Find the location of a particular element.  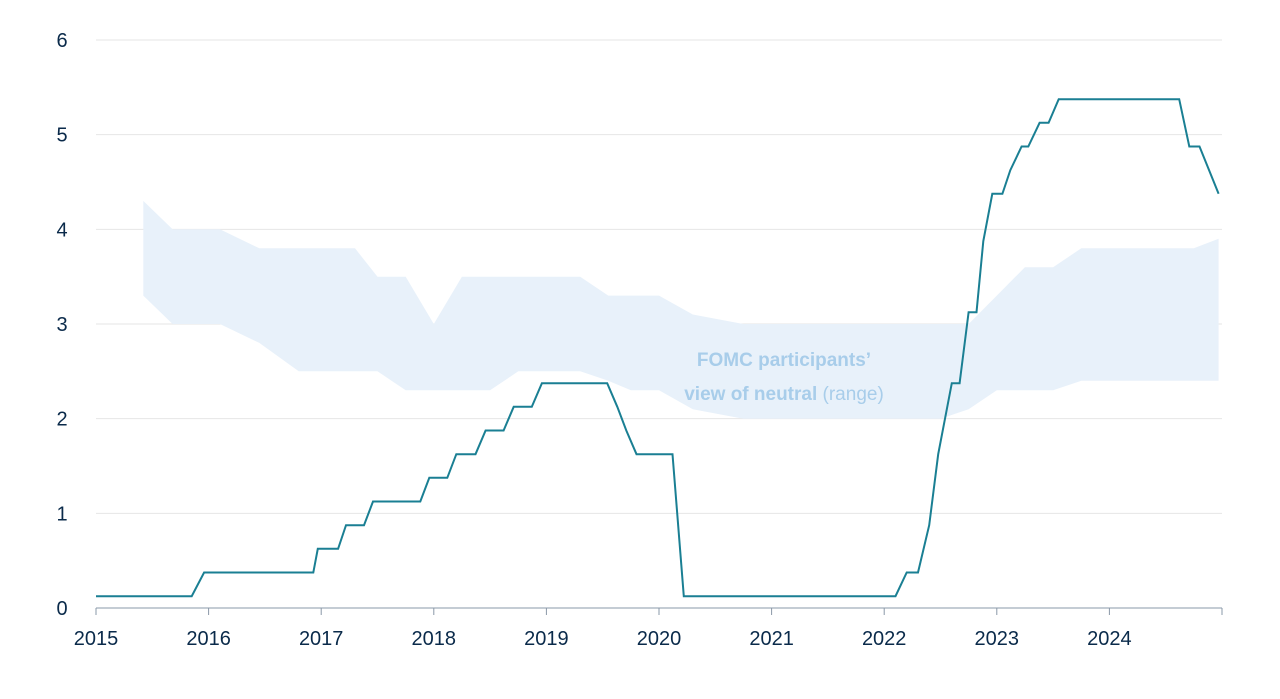

x-tick-labels: 2015 2016 2017 2018 2019 2020 2021 2022 2023 2024 is located at coordinates (603, 639).